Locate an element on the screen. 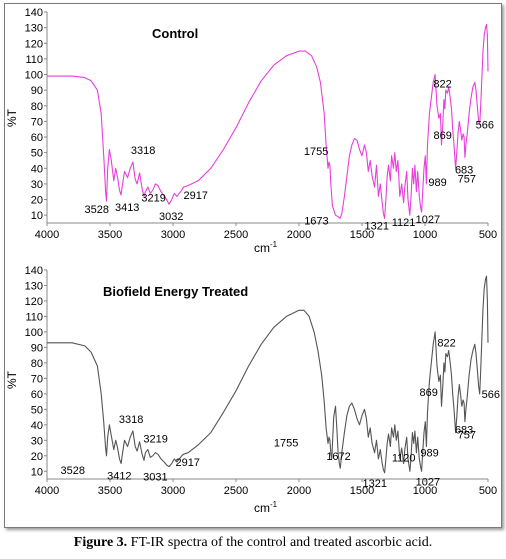  peak-label-3031: 3031 is located at coordinates (155, 478).